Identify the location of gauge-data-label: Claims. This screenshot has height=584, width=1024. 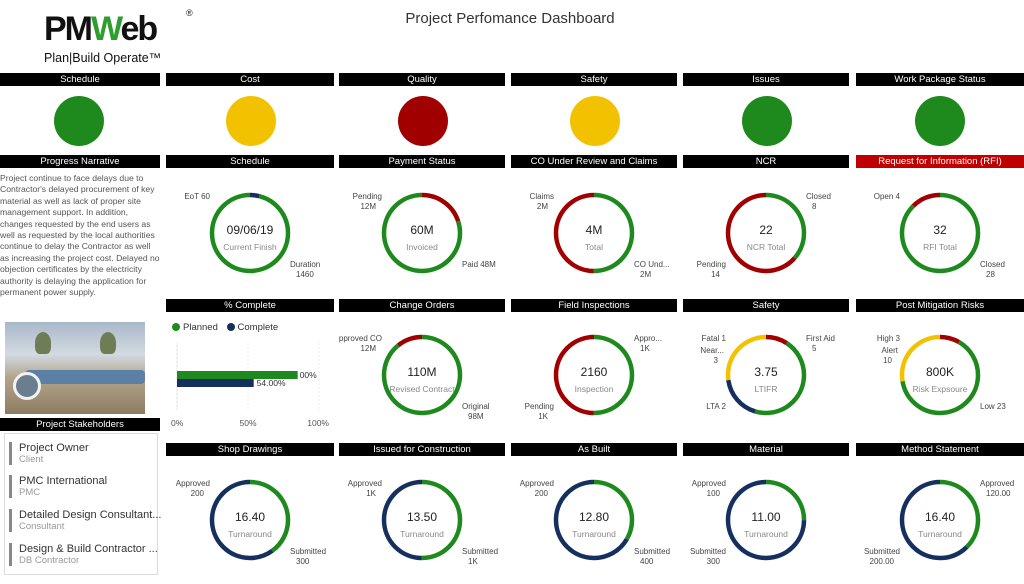
(542, 196).